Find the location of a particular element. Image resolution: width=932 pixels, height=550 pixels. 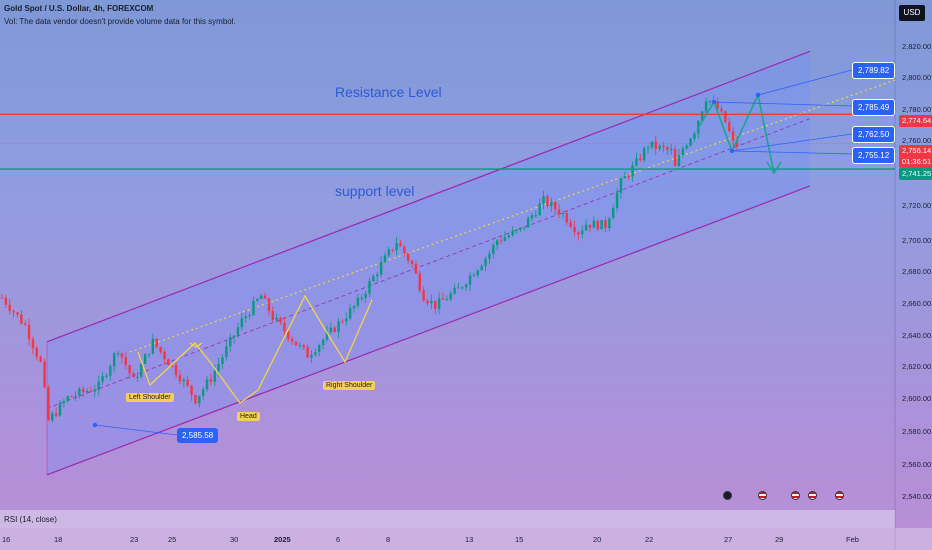

symbol-title: Gold Spot / U.S. Dollar, 4h, FOREXCOM is located at coordinates (79, 8).